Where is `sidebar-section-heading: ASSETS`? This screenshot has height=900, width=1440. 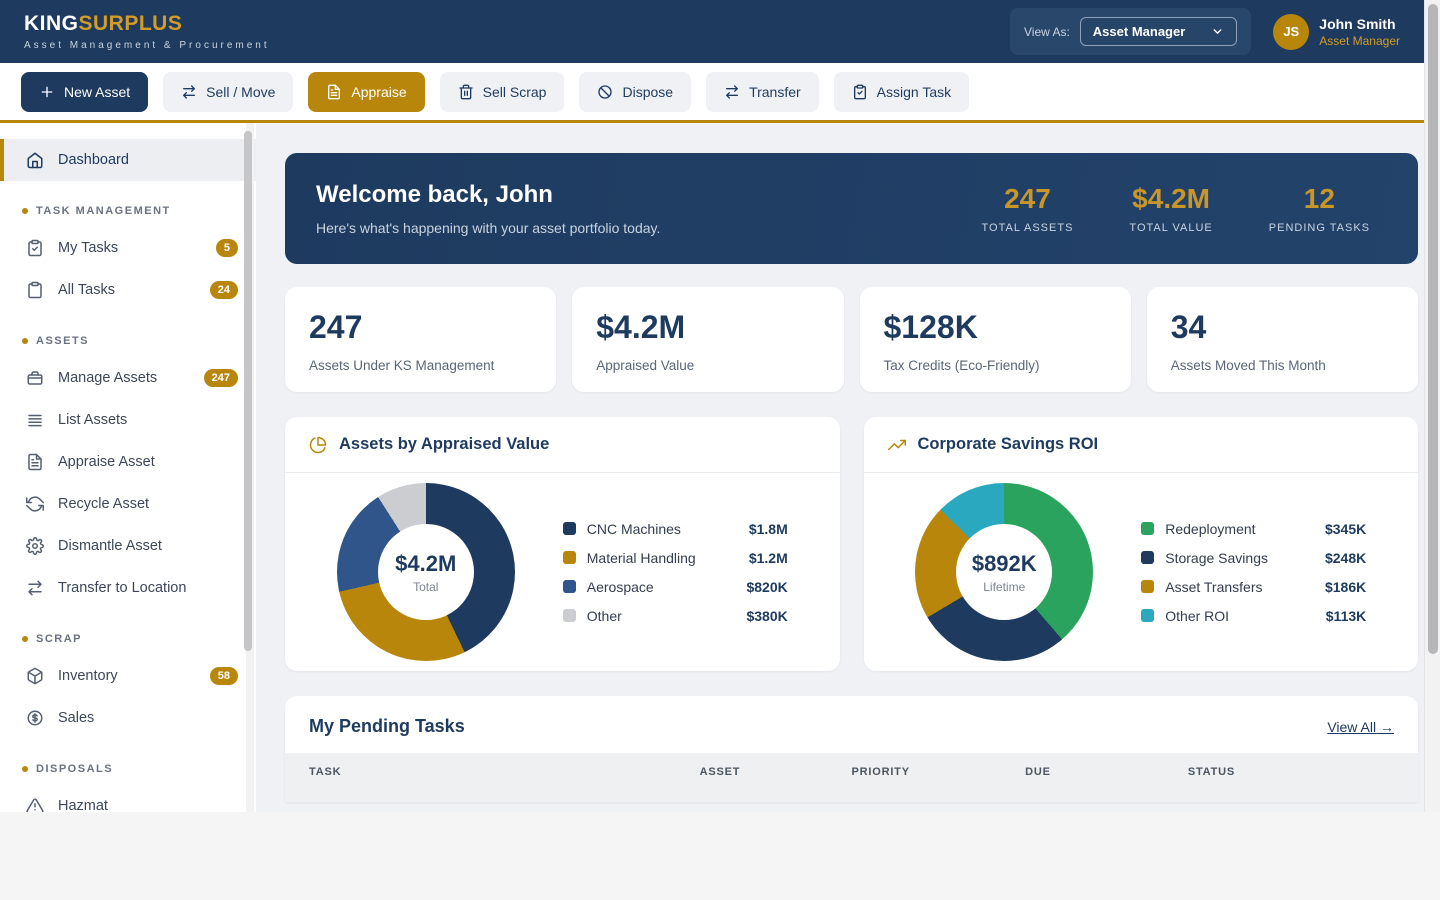 sidebar-section-heading: ASSETS is located at coordinates (128, 334).